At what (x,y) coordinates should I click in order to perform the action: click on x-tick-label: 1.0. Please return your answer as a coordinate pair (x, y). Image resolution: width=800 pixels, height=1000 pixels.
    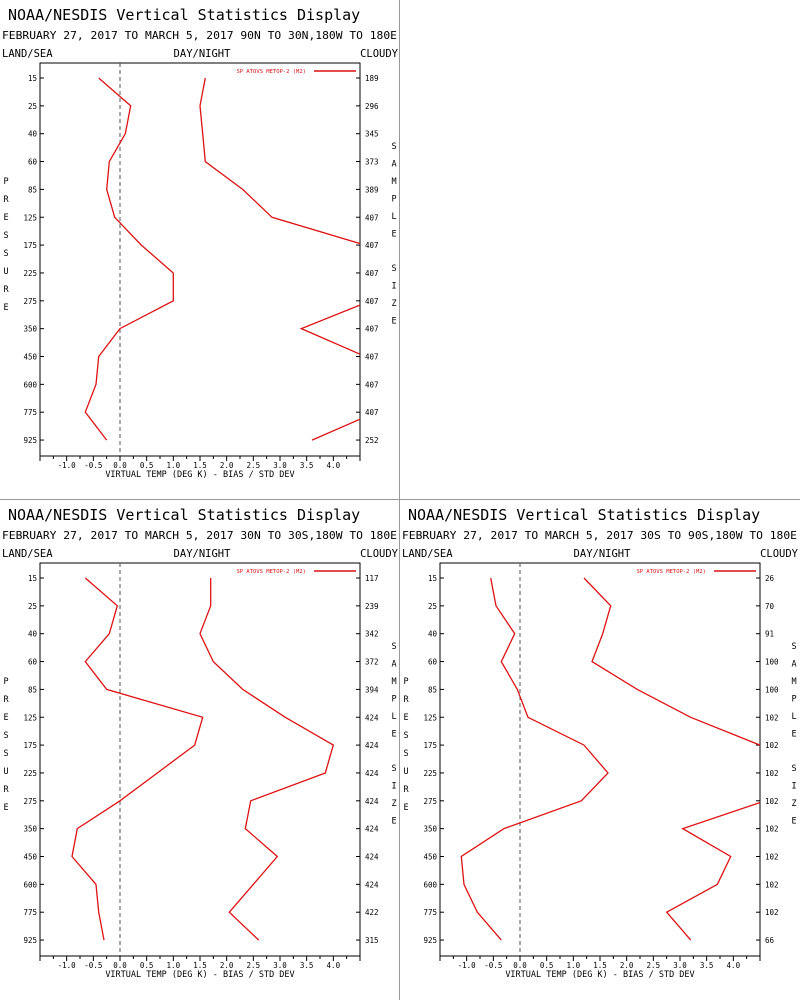
    Looking at the image, I should click on (174, 965).